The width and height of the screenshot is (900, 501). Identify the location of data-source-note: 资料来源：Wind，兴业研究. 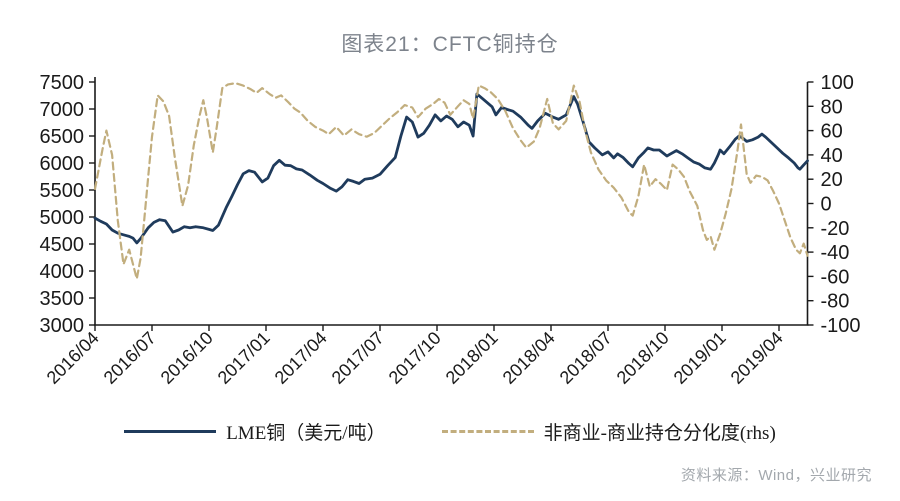
(776, 475).